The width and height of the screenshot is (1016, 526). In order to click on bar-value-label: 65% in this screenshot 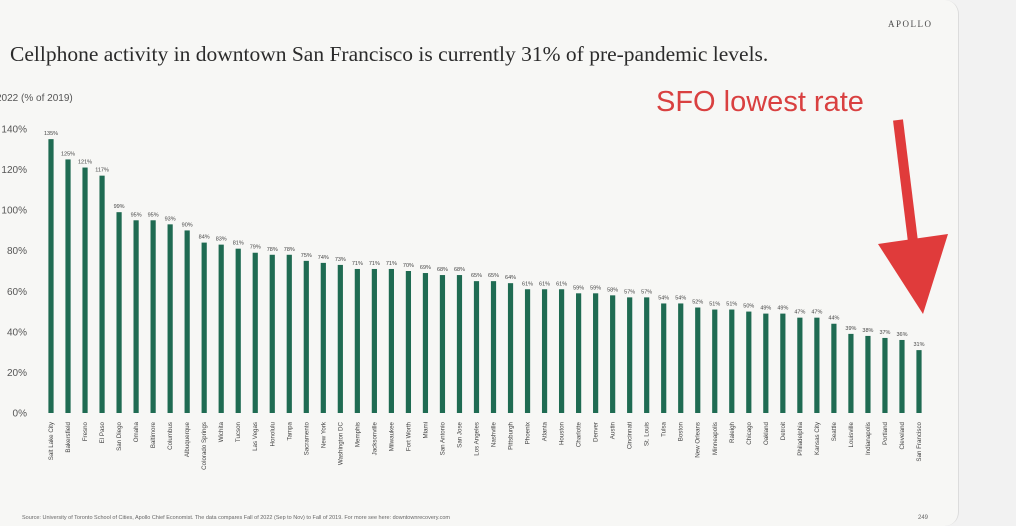, I will do `click(493, 276)`.